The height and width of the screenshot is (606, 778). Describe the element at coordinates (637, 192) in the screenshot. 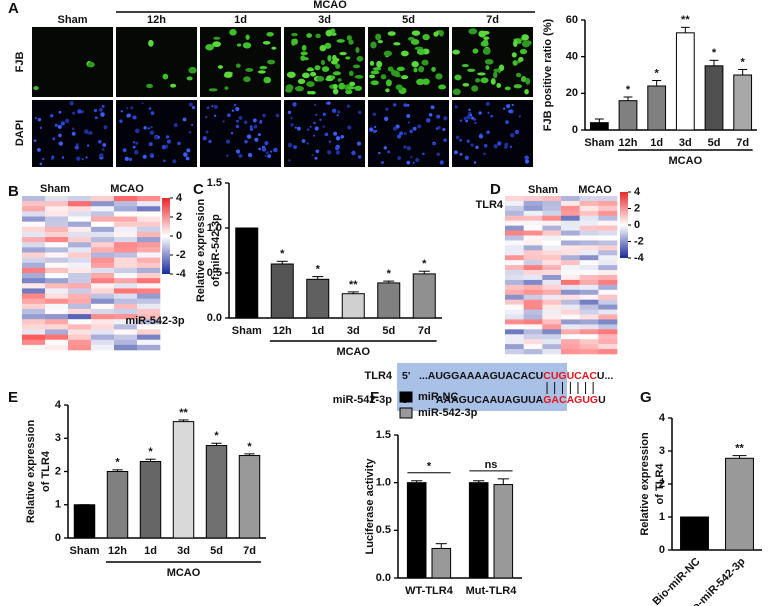

I see `colorbar-label: 4` at that location.